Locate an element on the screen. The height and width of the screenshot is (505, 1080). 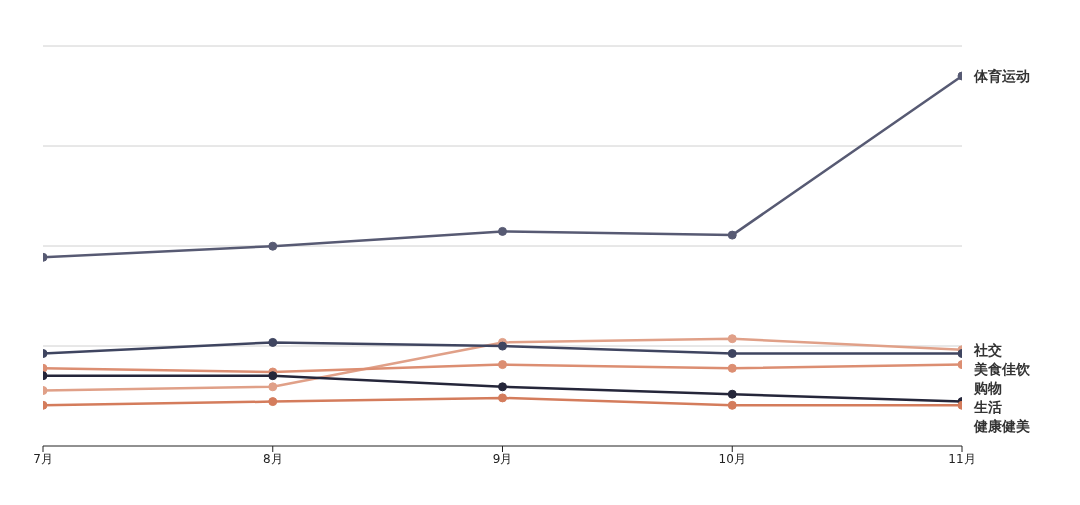
series-label: 购物 is located at coordinates (987, 387).